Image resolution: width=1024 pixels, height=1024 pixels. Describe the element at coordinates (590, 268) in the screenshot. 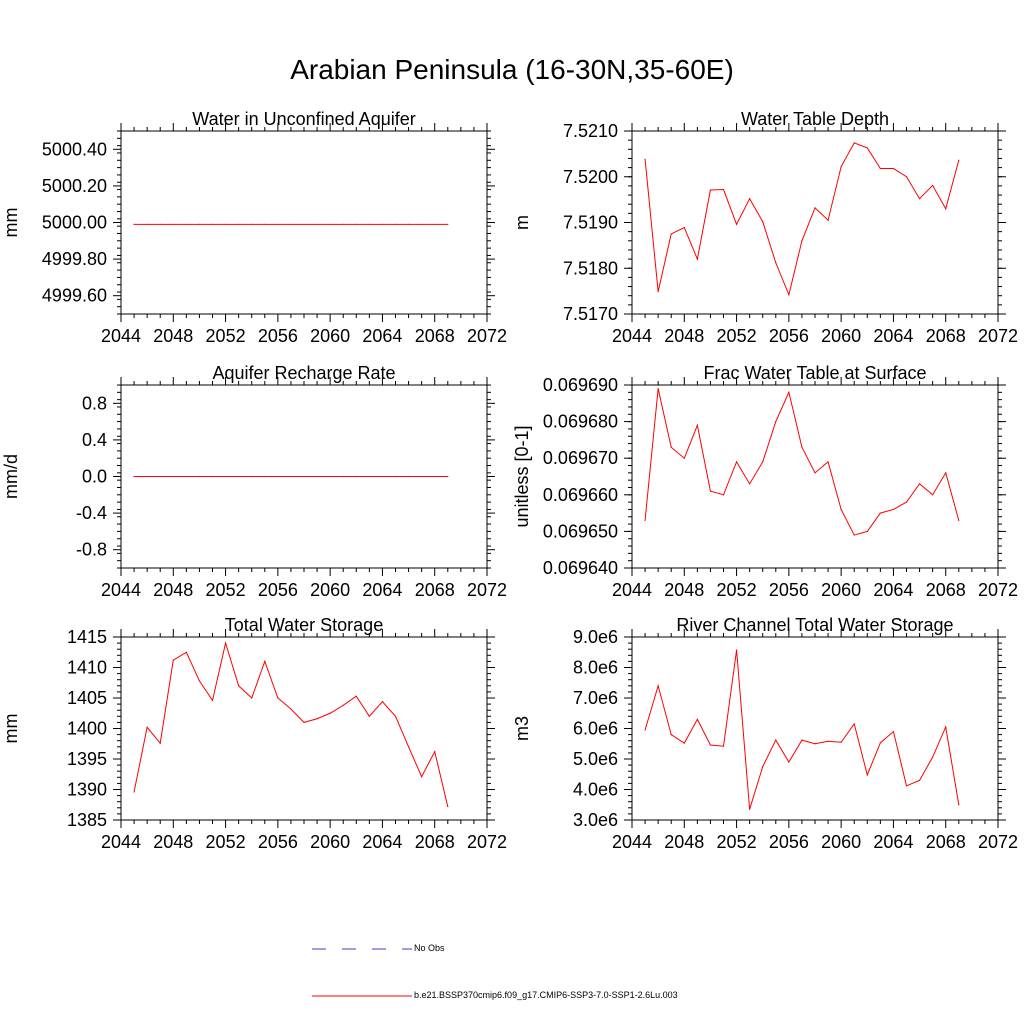

I see `y-tick-label: 7.5180` at that location.